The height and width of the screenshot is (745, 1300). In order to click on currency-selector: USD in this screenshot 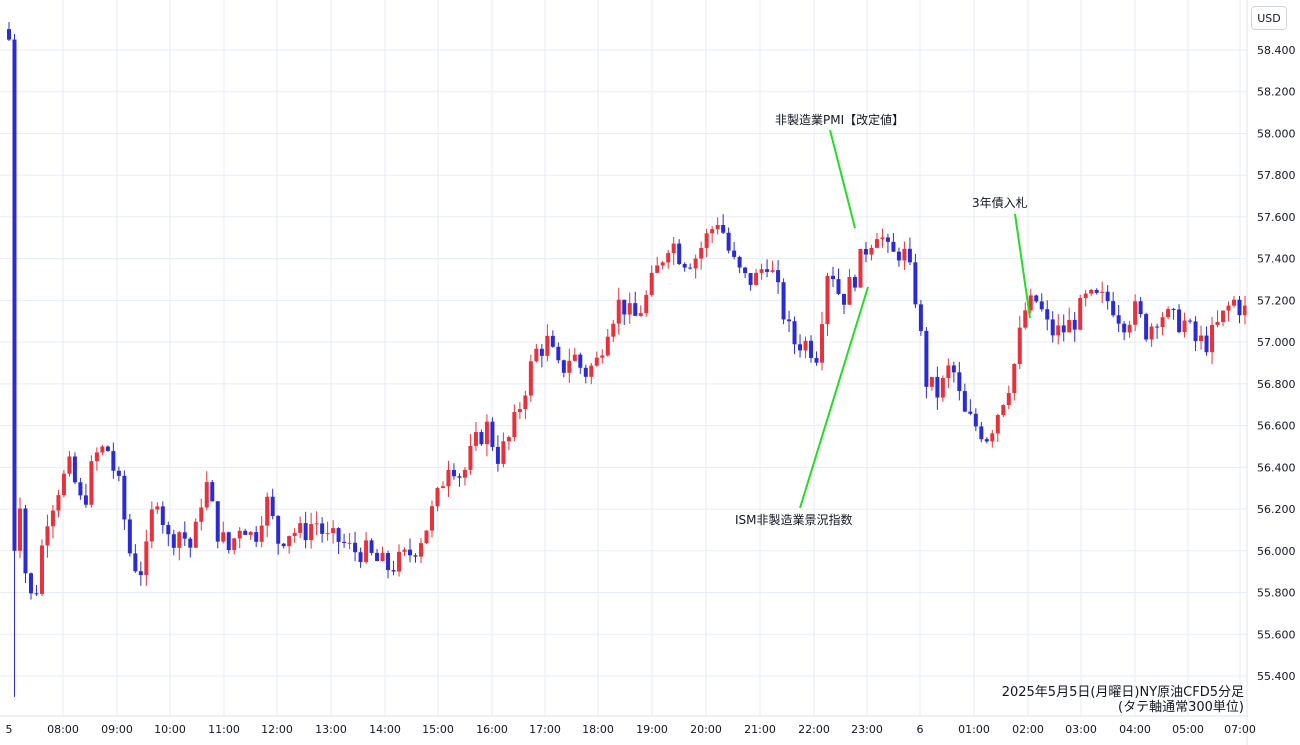, I will do `click(1269, 18)`.